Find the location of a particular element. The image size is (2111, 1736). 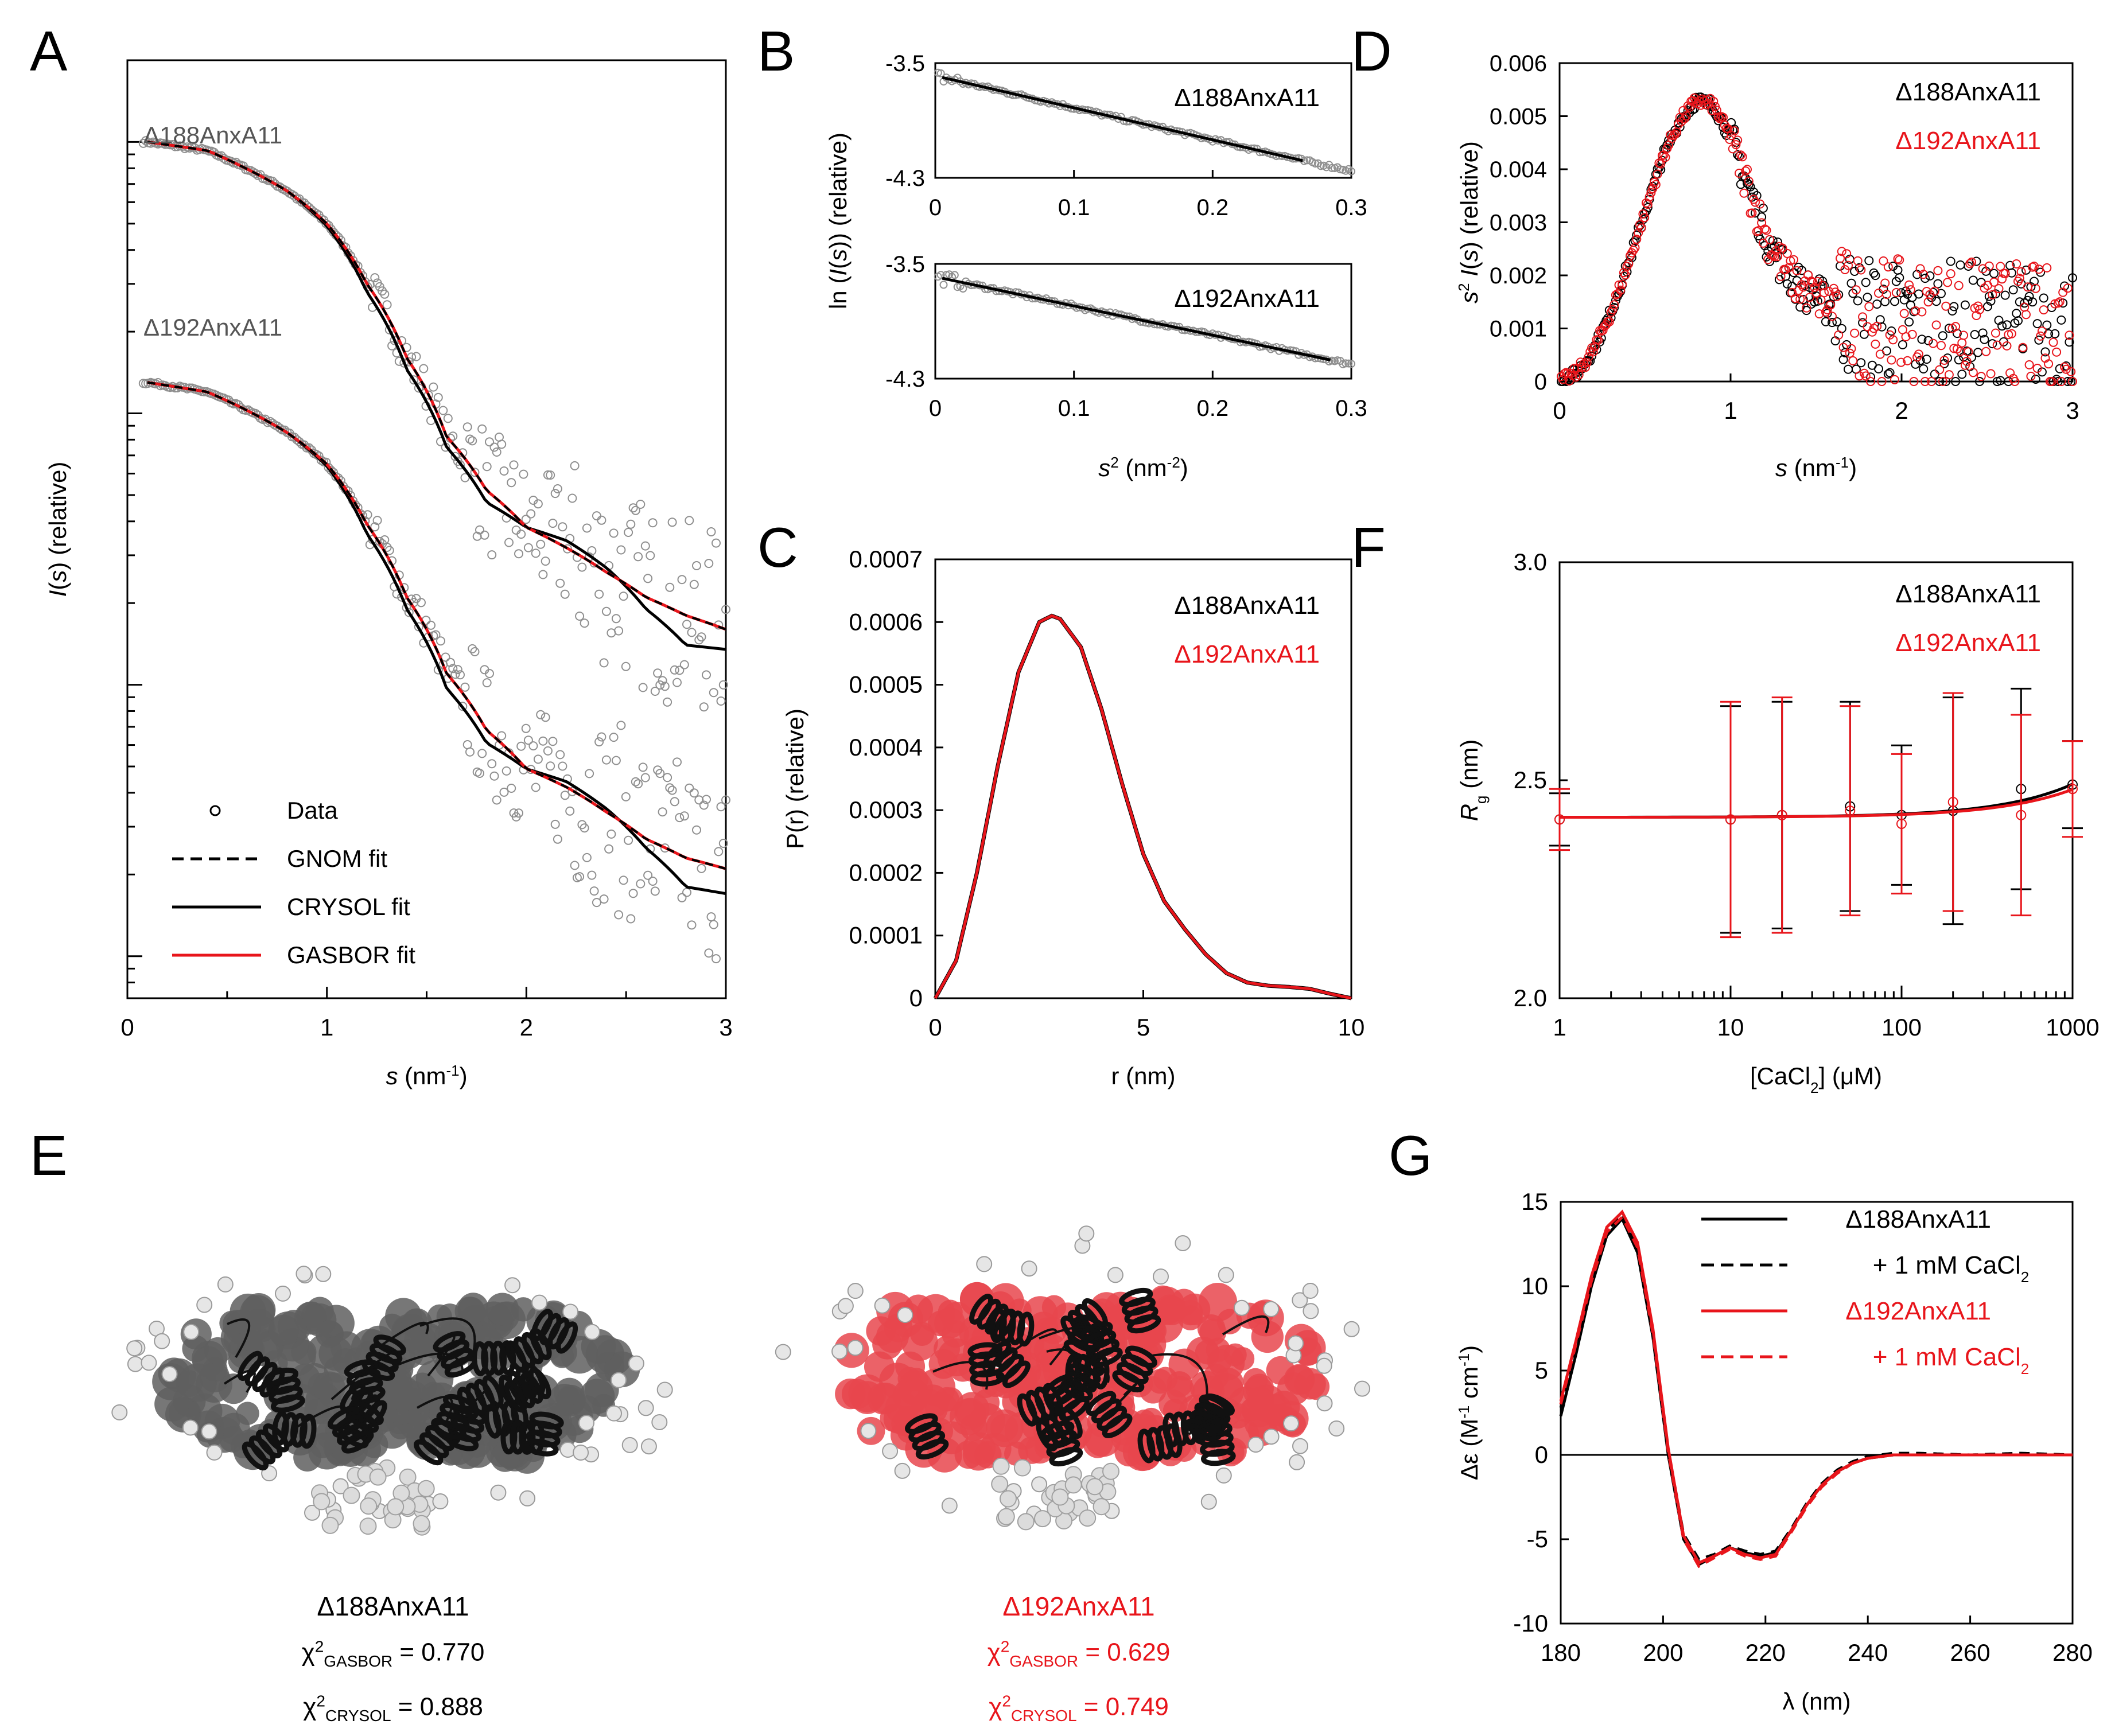

panel-e-model-188-dummy-atom is located at coordinates (498, 1492).